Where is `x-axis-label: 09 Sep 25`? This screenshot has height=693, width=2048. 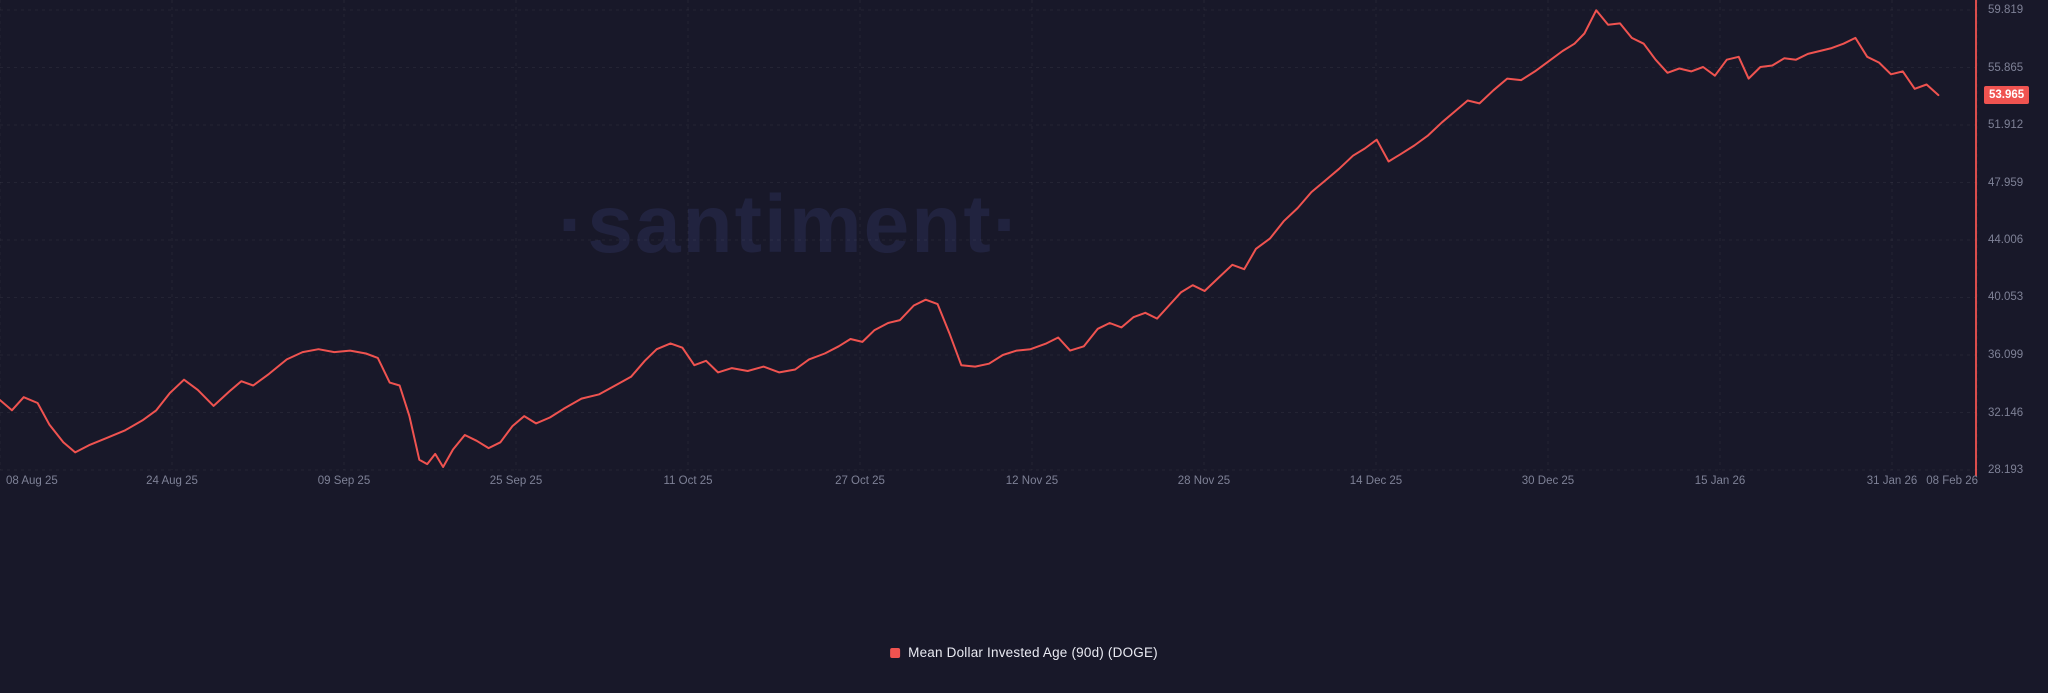
x-axis-label: 09 Sep 25 is located at coordinates (344, 481).